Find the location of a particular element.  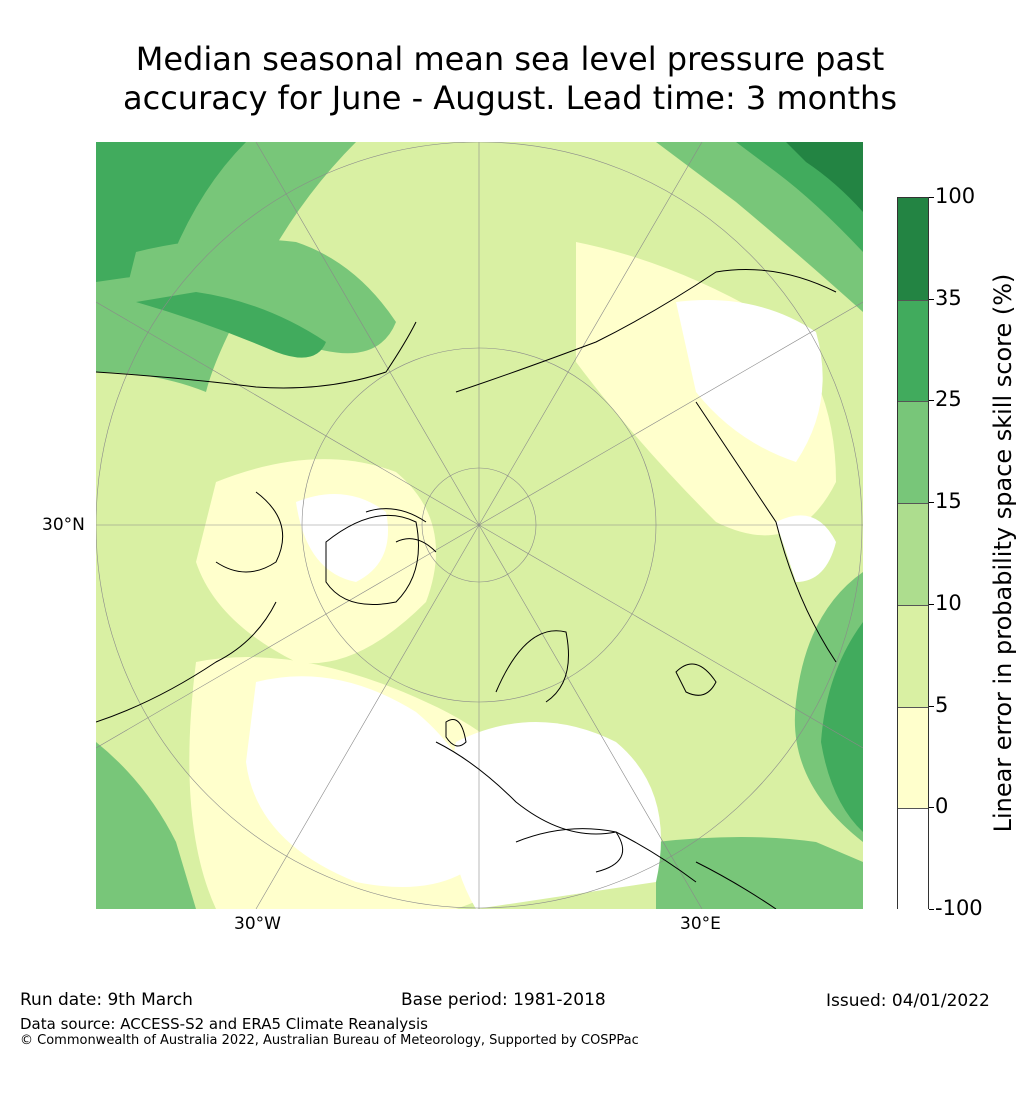

colorbar-tick-label: 5 is located at coordinates (942, 704).